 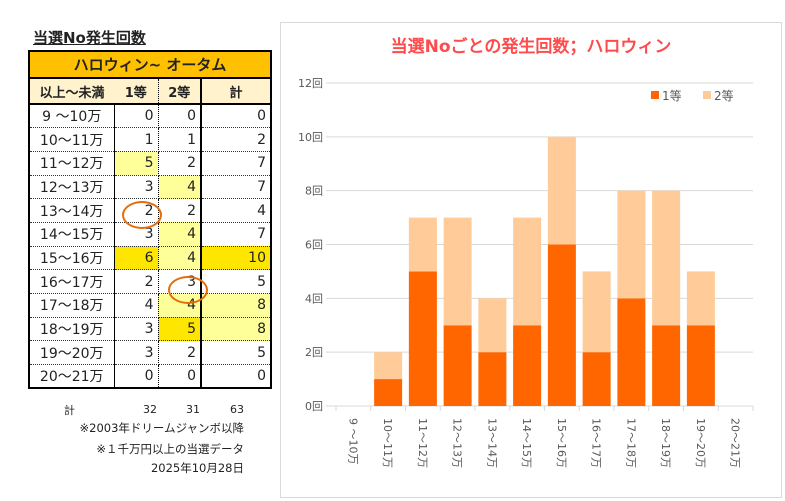 What do you see at coordinates (180, 116) in the screenshot?
I see `cell-second: 0` at bounding box center [180, 116].